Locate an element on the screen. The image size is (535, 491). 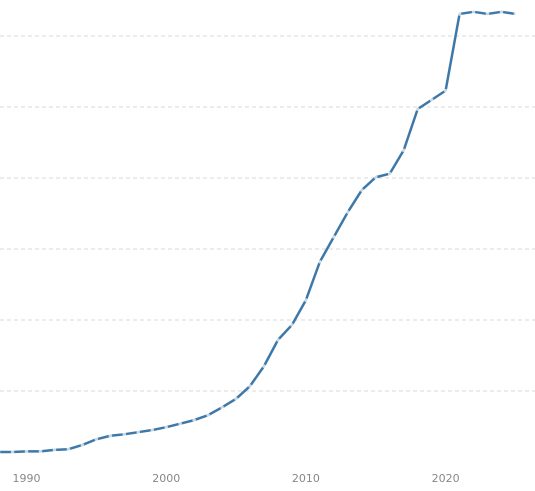
x-tick-label: 2020 is located at coordinates (446, 478).